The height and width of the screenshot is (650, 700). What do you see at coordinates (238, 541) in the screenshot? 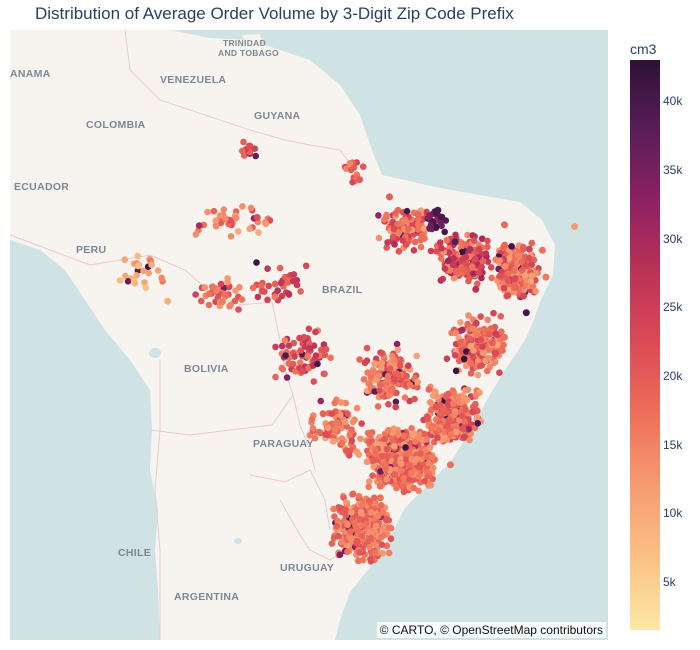
I see `lake` at bounding box center [238, 541].